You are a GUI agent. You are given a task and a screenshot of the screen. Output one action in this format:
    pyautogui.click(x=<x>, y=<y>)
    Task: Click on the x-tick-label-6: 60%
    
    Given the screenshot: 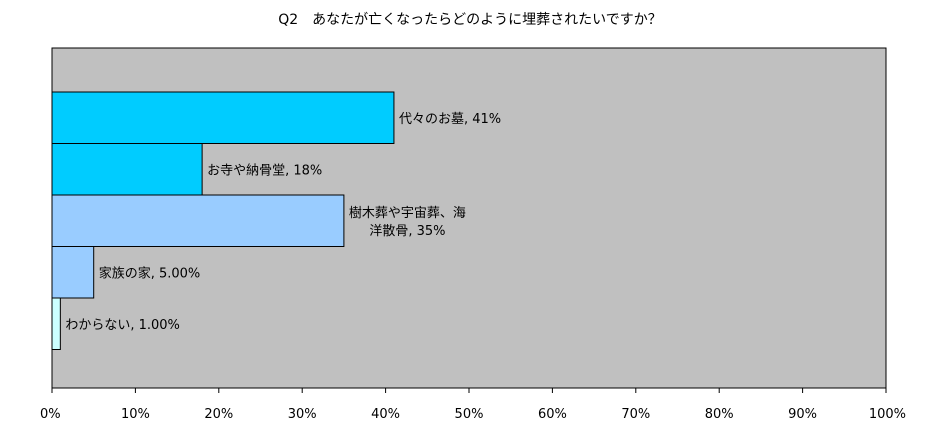 What is the action you would take?
    pyautogui.click(x=552, y=414)
    